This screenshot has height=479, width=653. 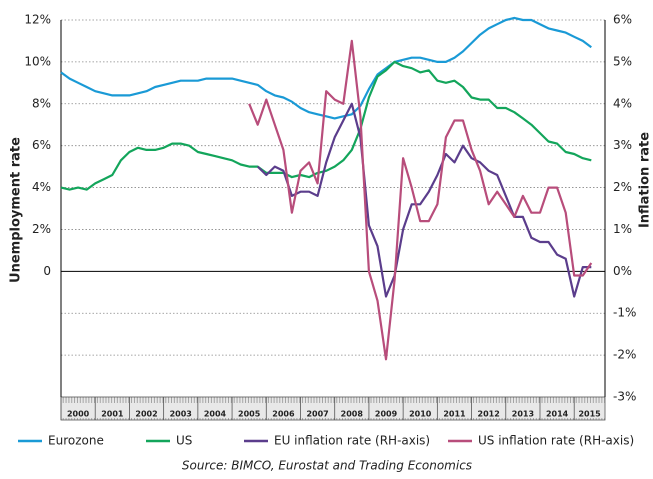 What do you see at coordinates (622, 20) in the screenshot?
I see `y2-tick-label: 6%` at bounding box center [622, 20].